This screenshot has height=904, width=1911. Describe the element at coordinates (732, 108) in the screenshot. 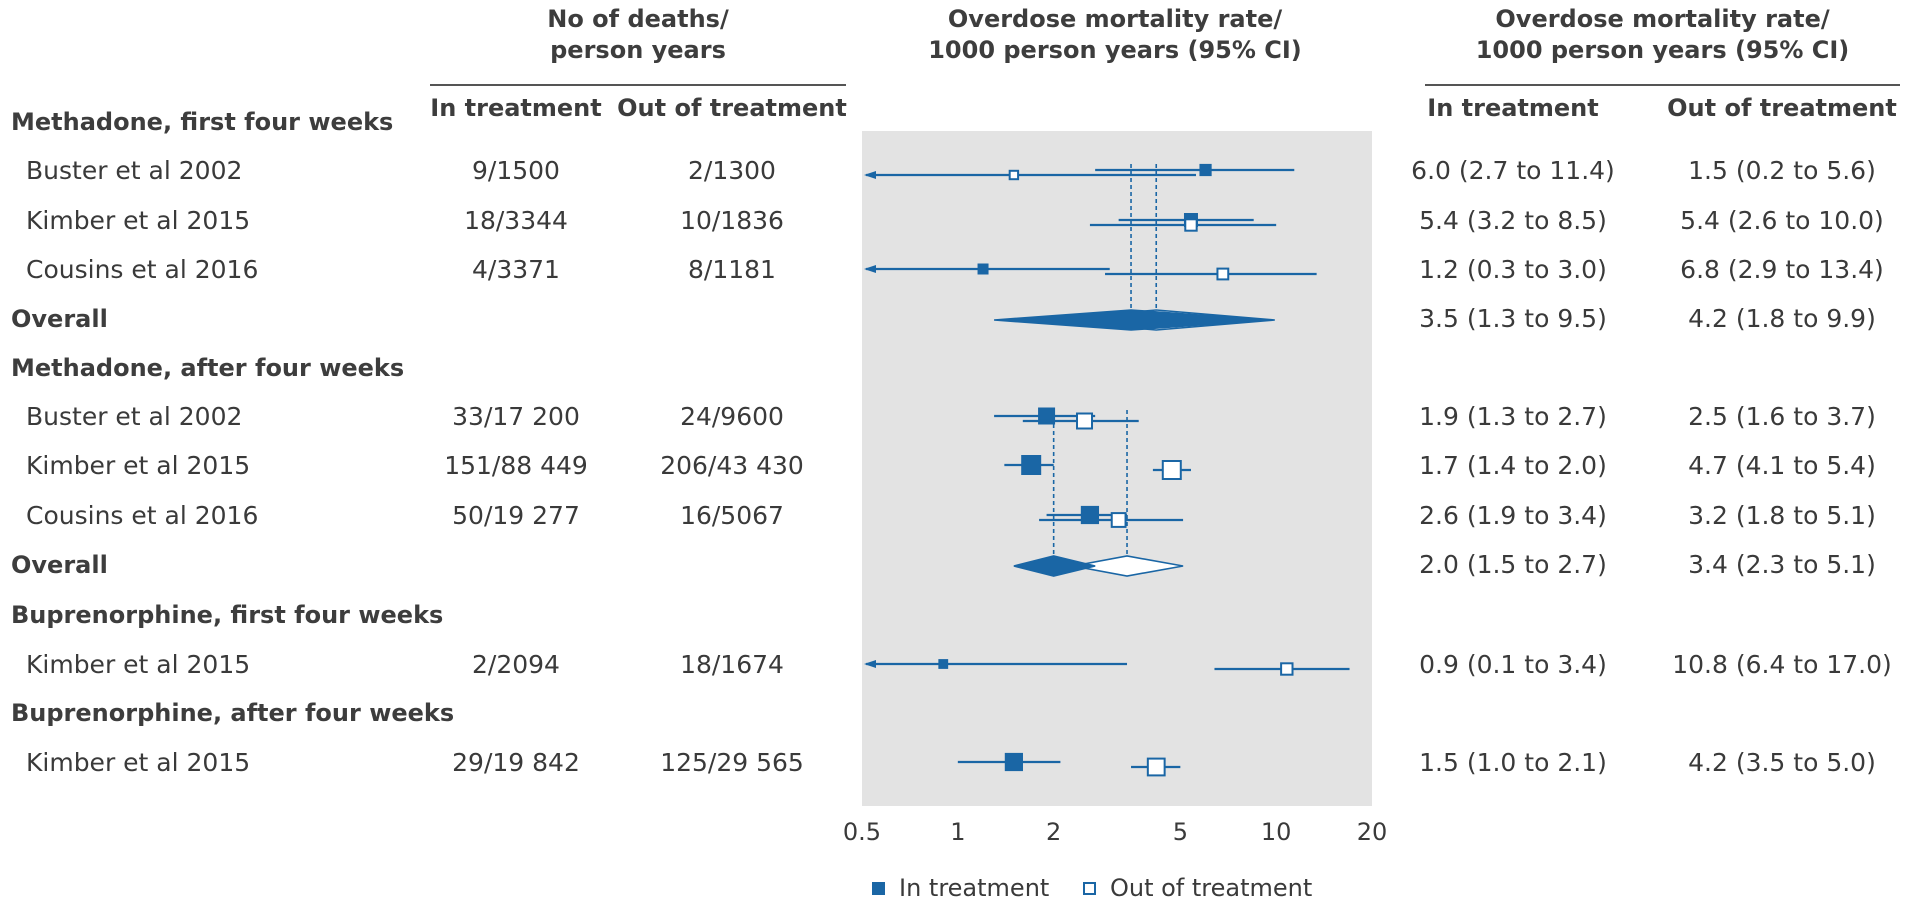

I see `deaths-out-of-treatment-header: Out of treatment` at that location.